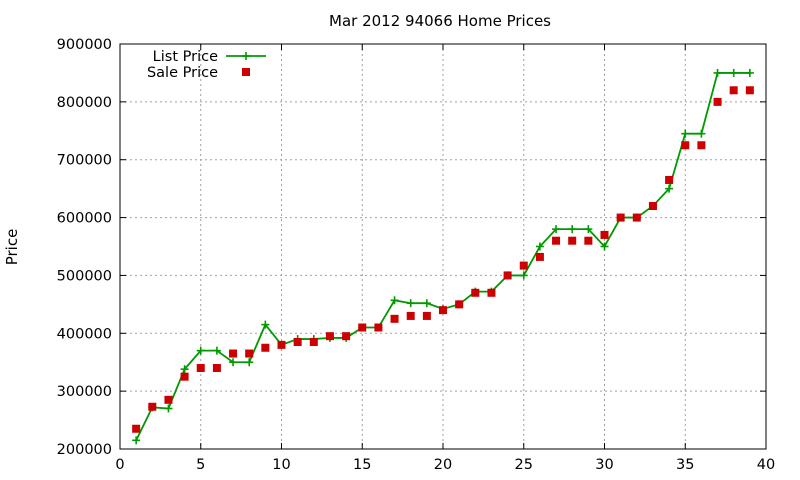 This screenshot has width=800, height=480. Describe the element at coordinates (200, 465) in the screenshot. I see `x-tick-label: 5` at that location.